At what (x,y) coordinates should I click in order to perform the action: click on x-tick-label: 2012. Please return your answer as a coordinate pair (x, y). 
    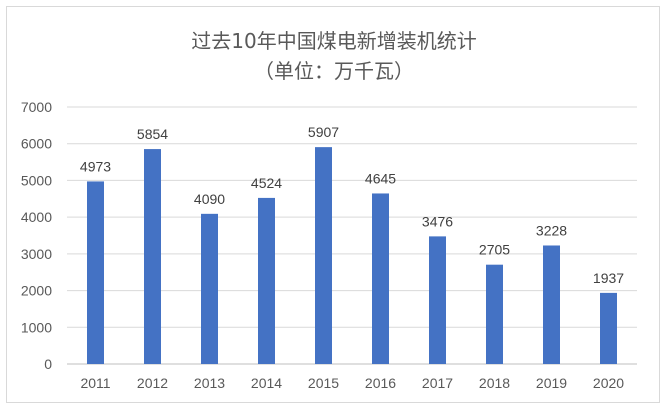
    Looking at the image, I should click on (152, 383).